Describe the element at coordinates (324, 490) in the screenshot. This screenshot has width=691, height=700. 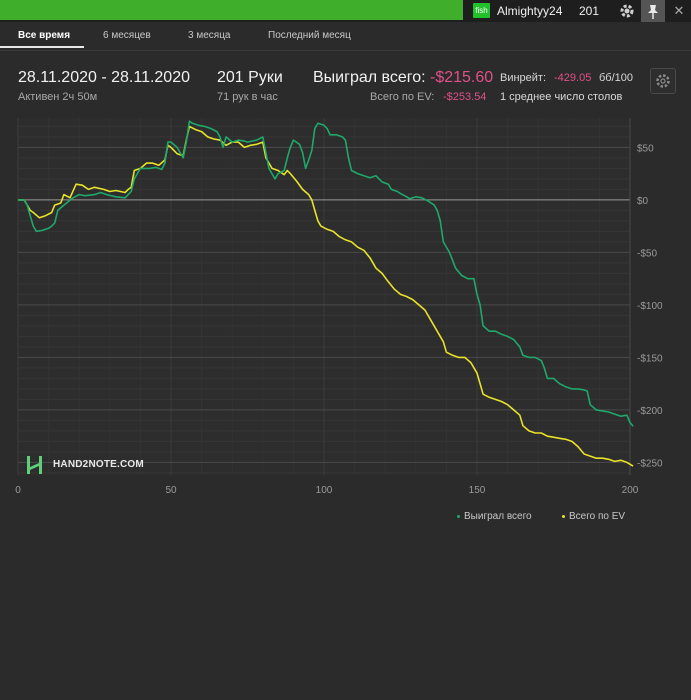
I see `x-tick-label: 100` at that location.